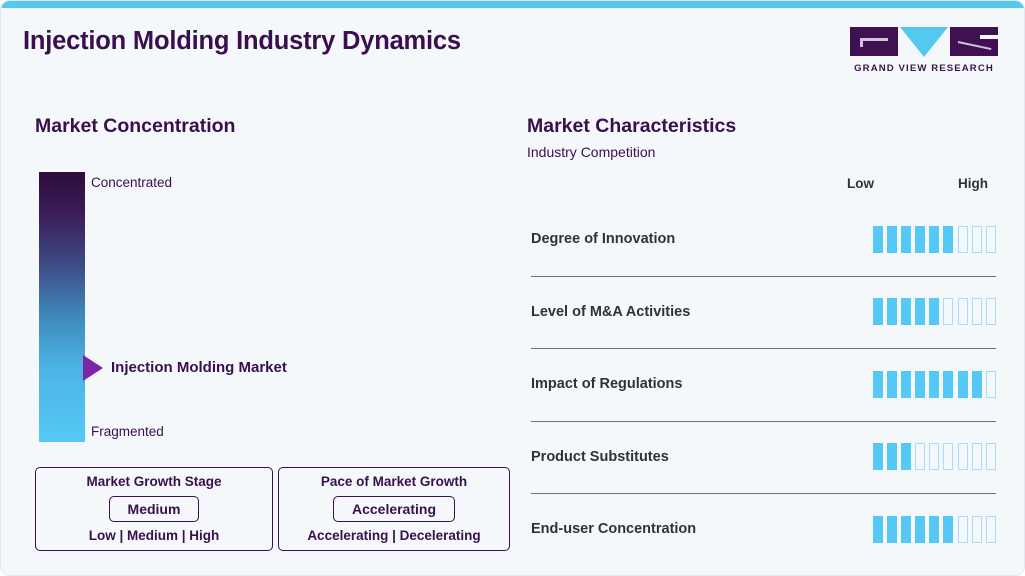  What do you see at coordinates (600, 456) in the screenshot?
I see `characteristic-label: Product Substitutes` at bounding box center [600, 456].